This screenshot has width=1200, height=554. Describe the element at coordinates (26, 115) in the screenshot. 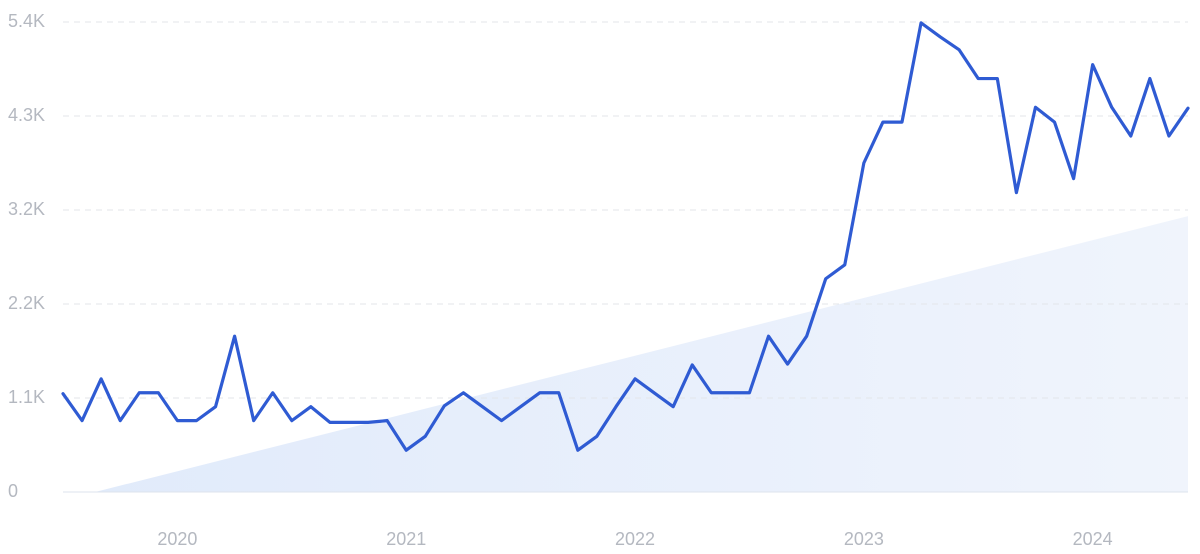

I see `y-tick-label: 4.3K` at that location.